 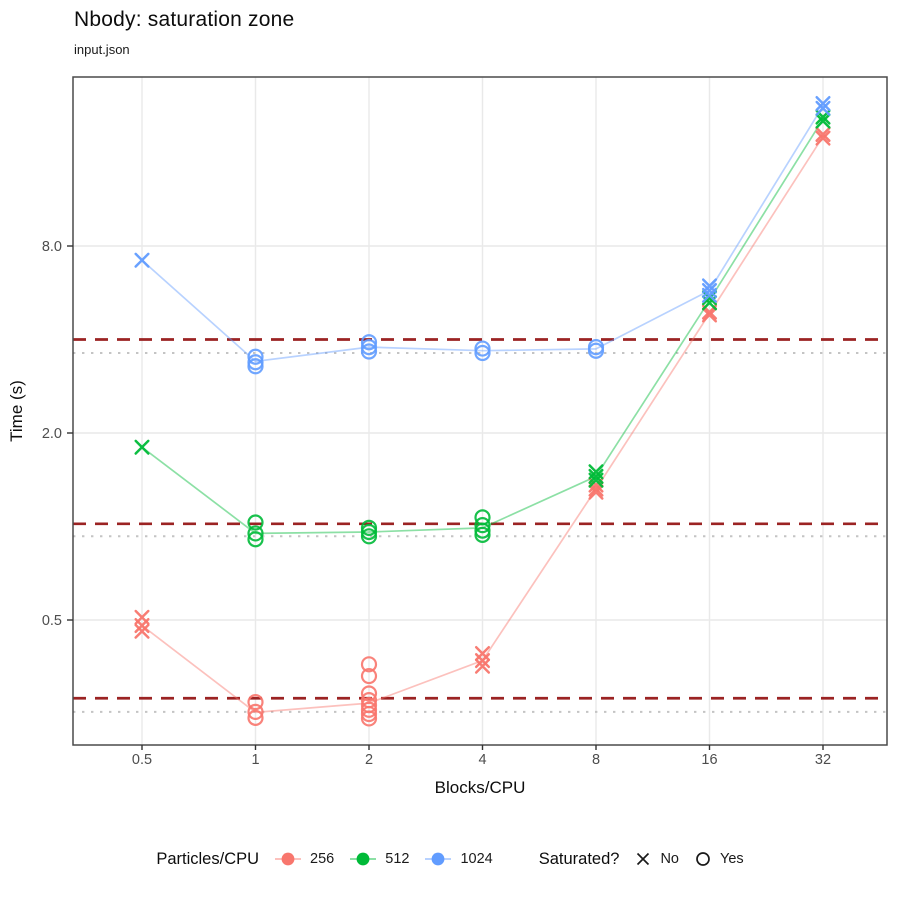 What do you see at coordinates (184, 19) in the screenshot?
I see `chart-title: Nbody: saturation zone` at bounding box center [184, 19].